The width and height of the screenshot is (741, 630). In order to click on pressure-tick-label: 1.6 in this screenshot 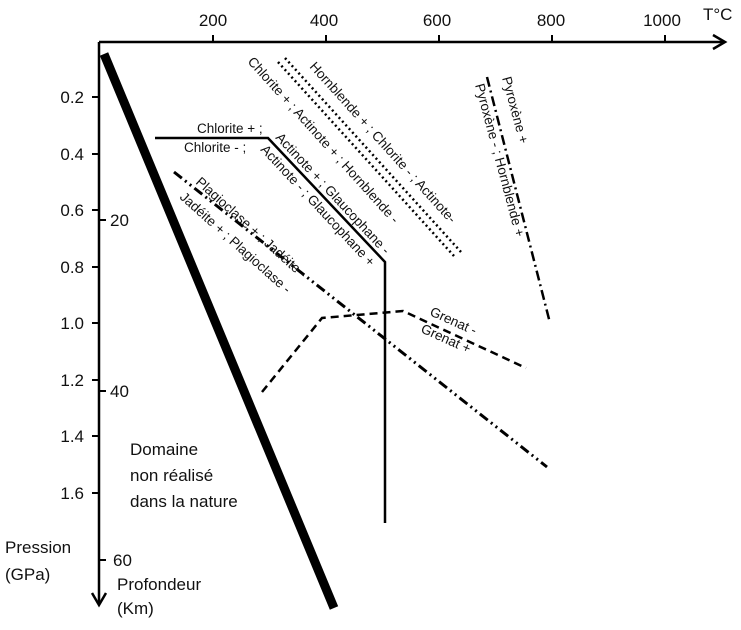, I will do `click(72, 493)`.